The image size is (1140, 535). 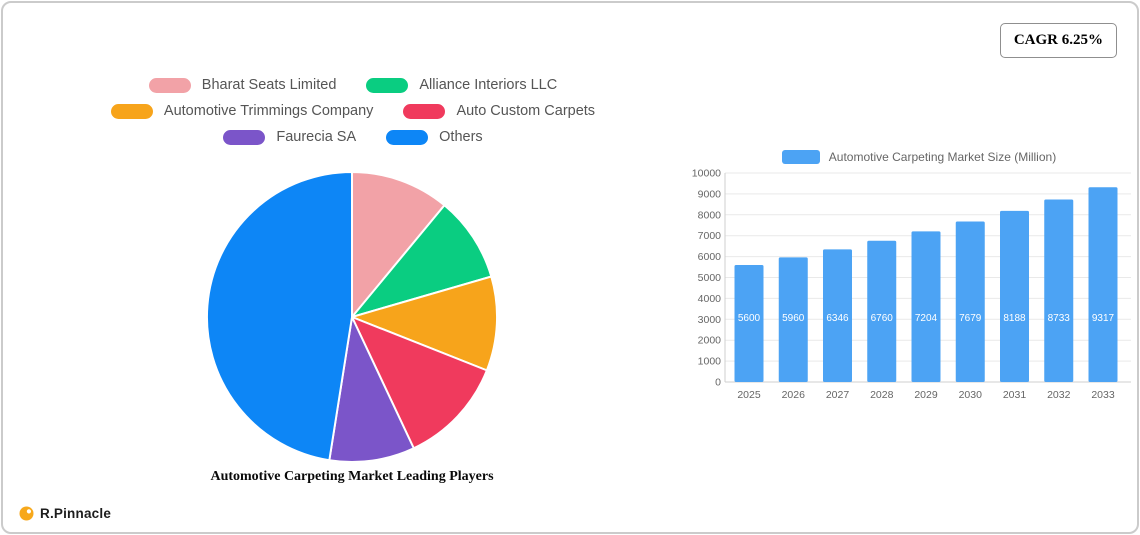 I want to click on bar-value-label: 6346, so click(x=837, y=318).